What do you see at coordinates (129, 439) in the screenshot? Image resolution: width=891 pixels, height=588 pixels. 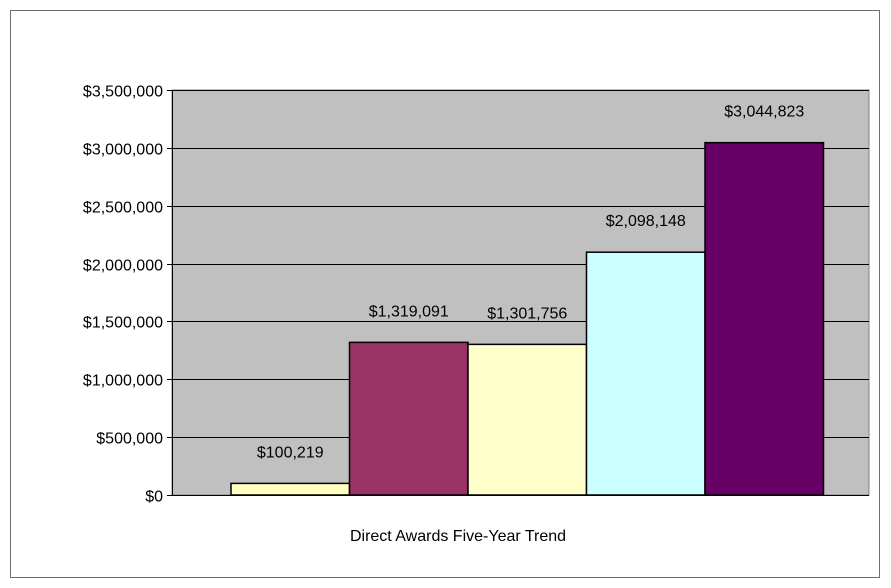 I see `y-tick-label: $500,000` at bounding box center [129, 439].